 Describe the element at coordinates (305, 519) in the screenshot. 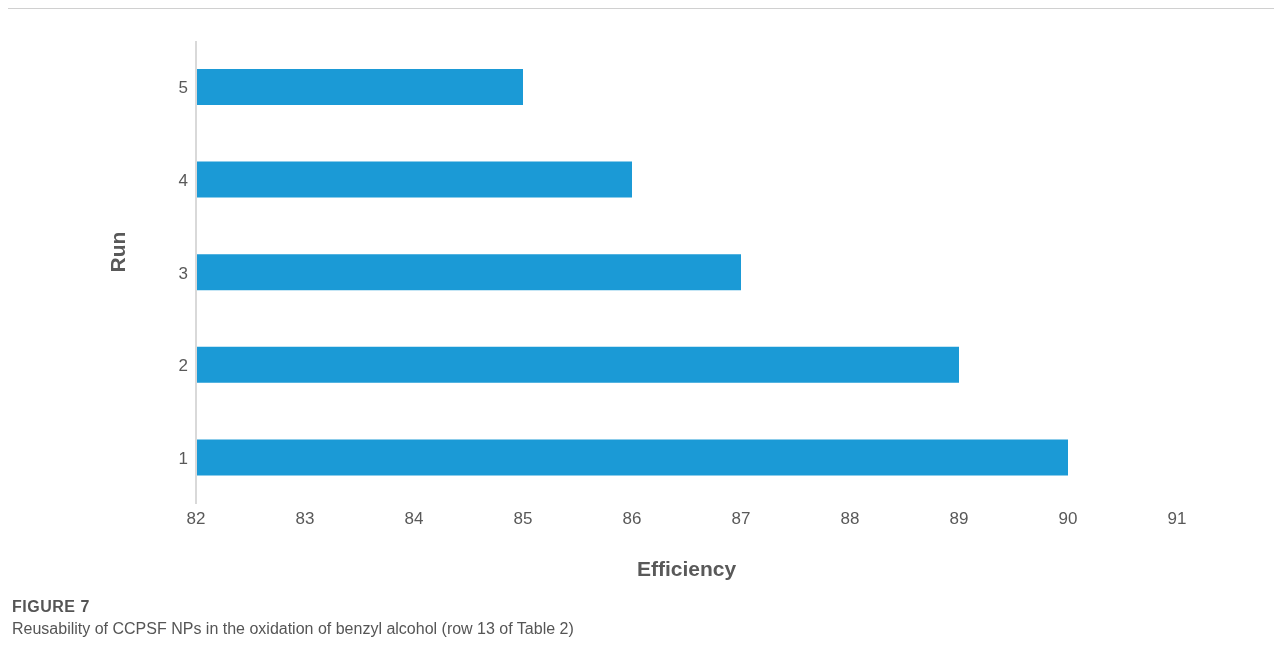

I see `x-tick-label: 83` at that location.